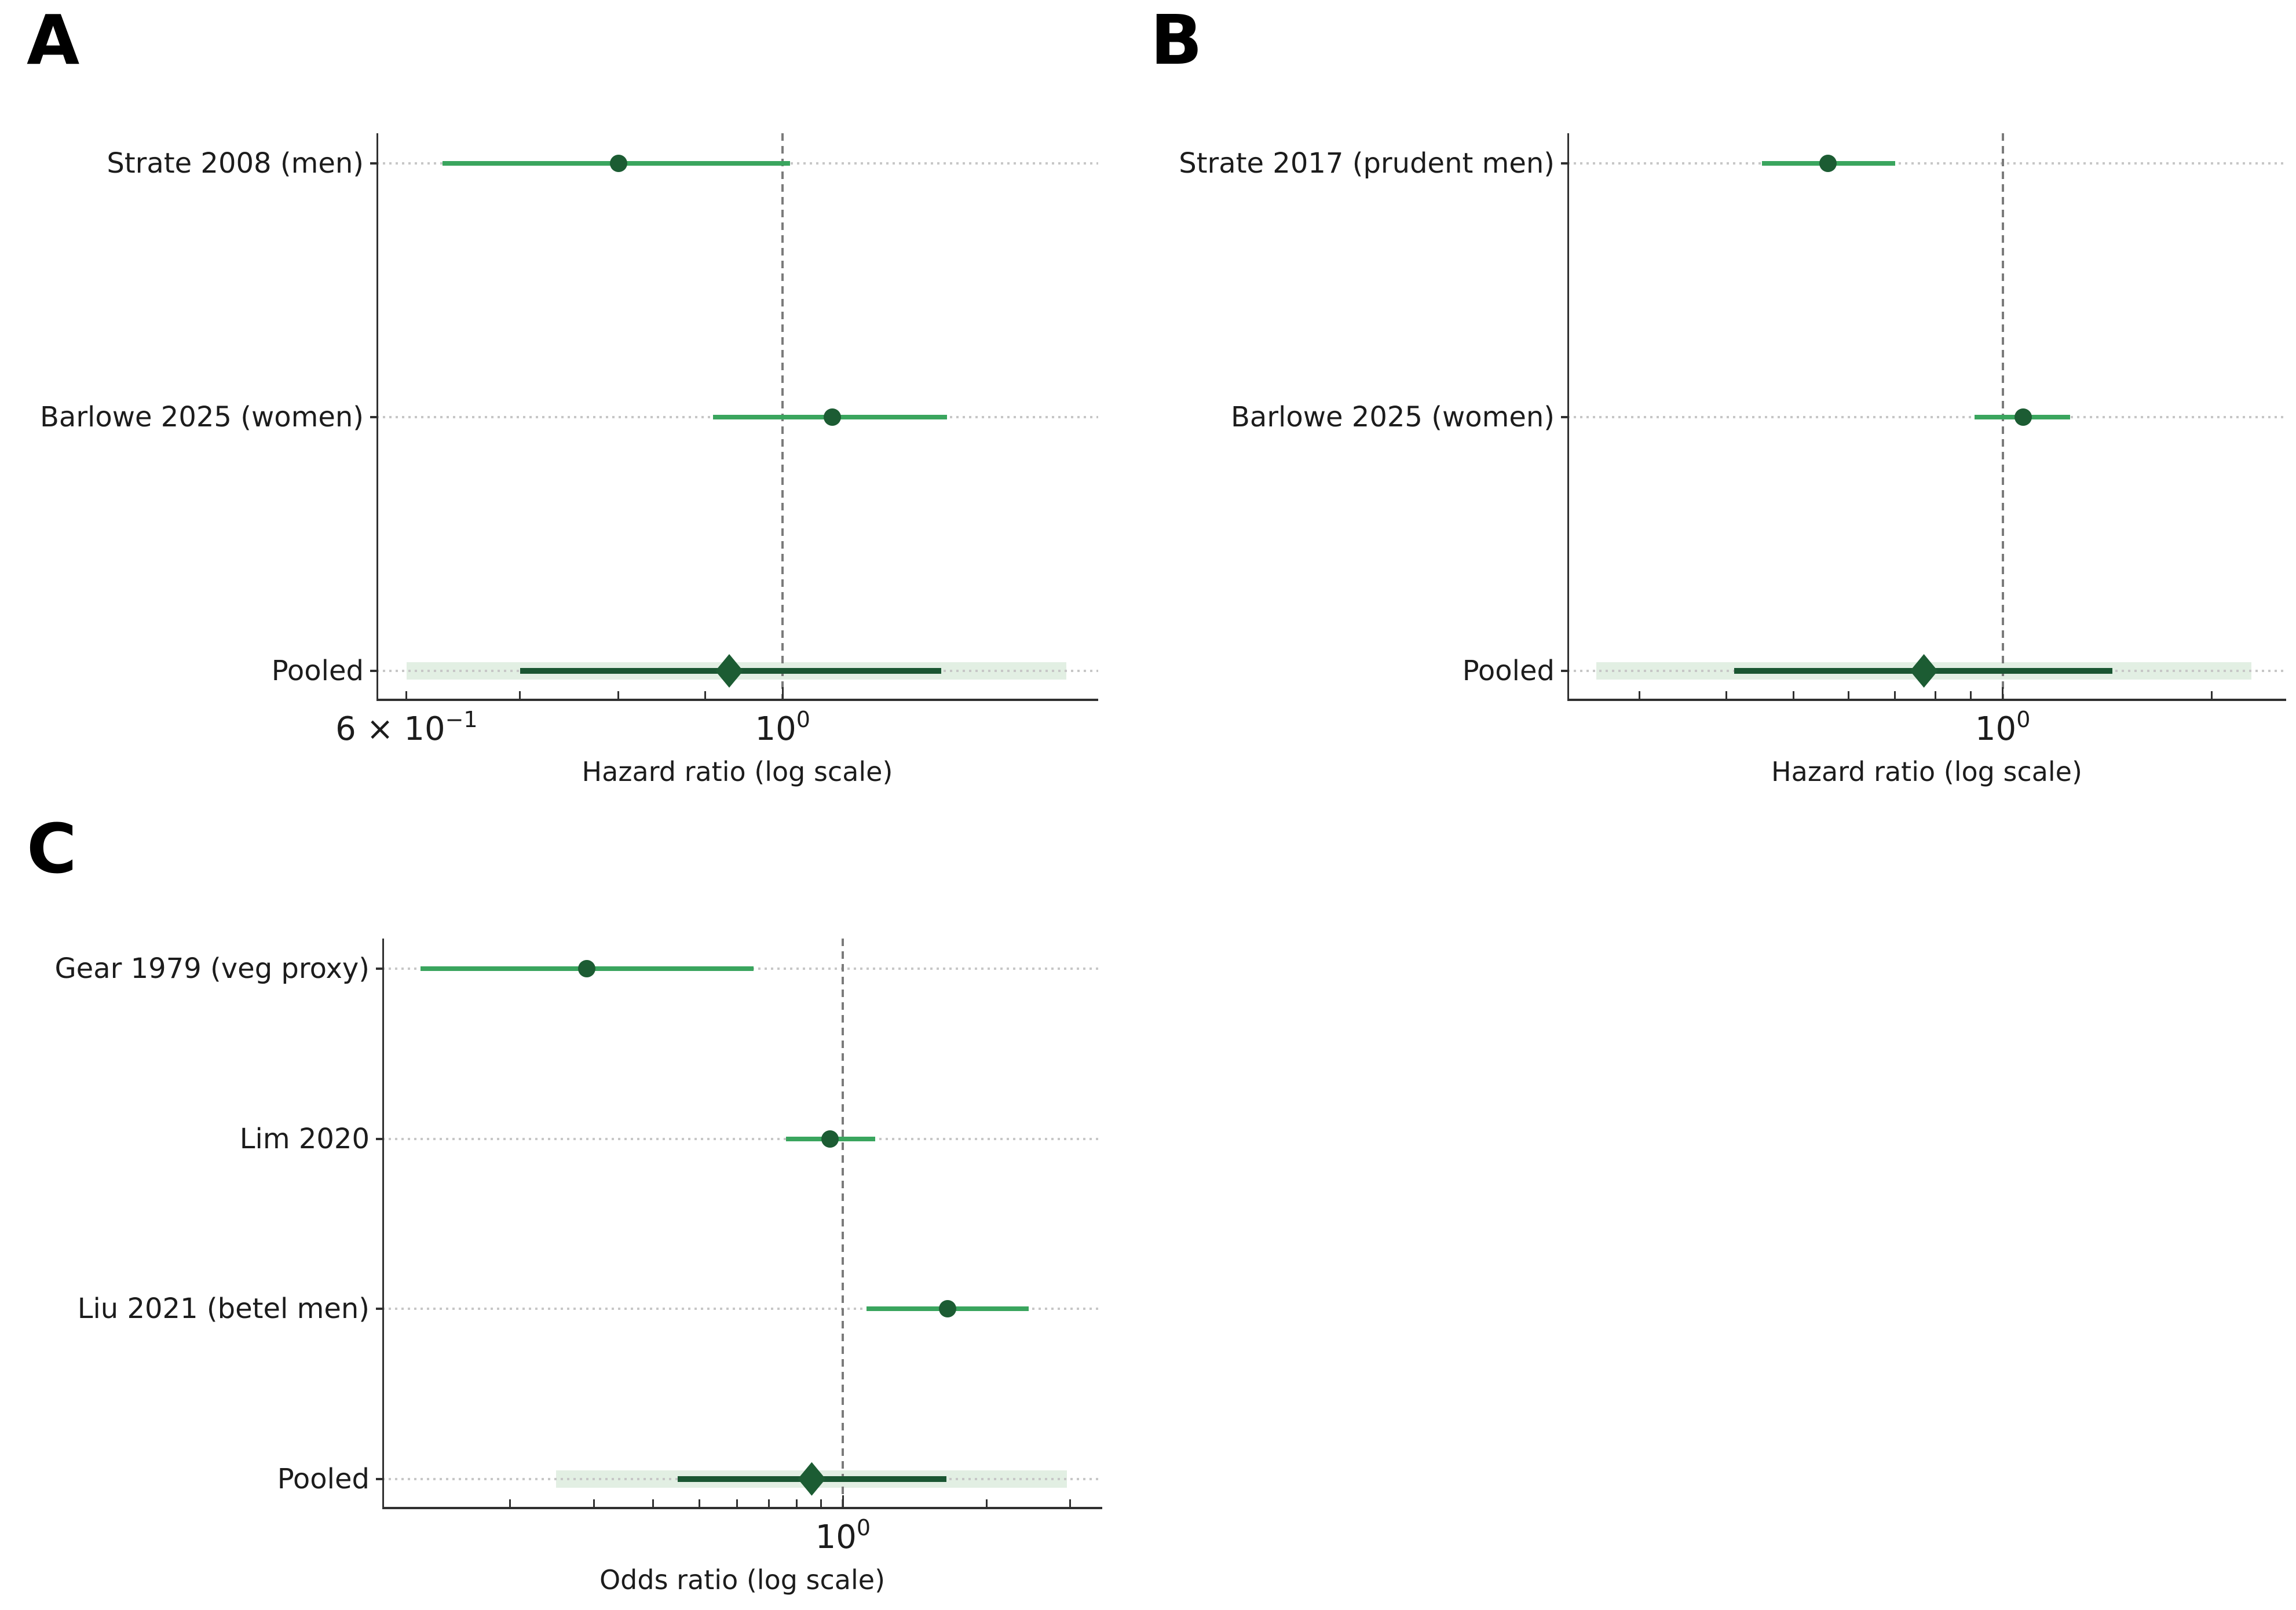 Image resolution: width=2296 pixels, height=1610 pixels. Describe the element at coordinates (1176, 40) in the screenshot. I see `panel-b-letter: B` at that location.